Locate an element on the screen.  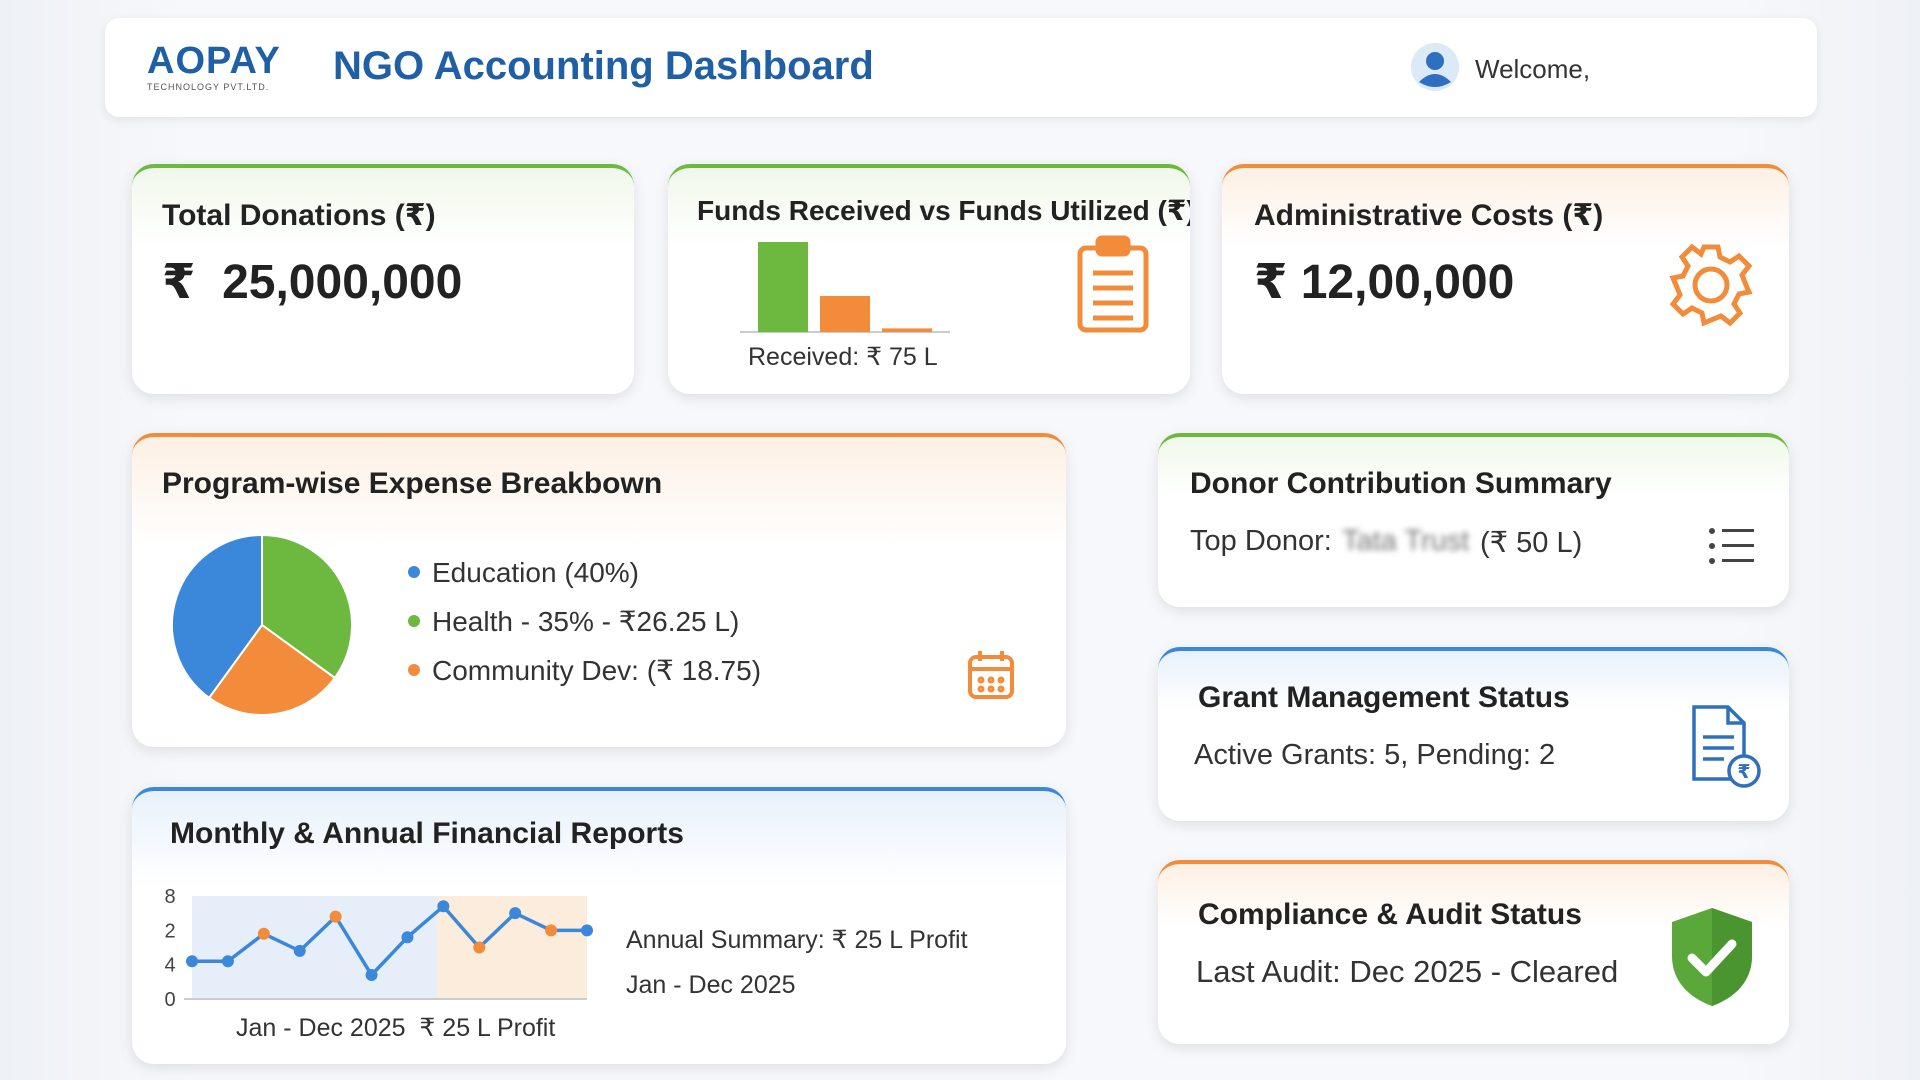
donor-amount: (₹ 50 L) is located at coordinates (1531, 543).